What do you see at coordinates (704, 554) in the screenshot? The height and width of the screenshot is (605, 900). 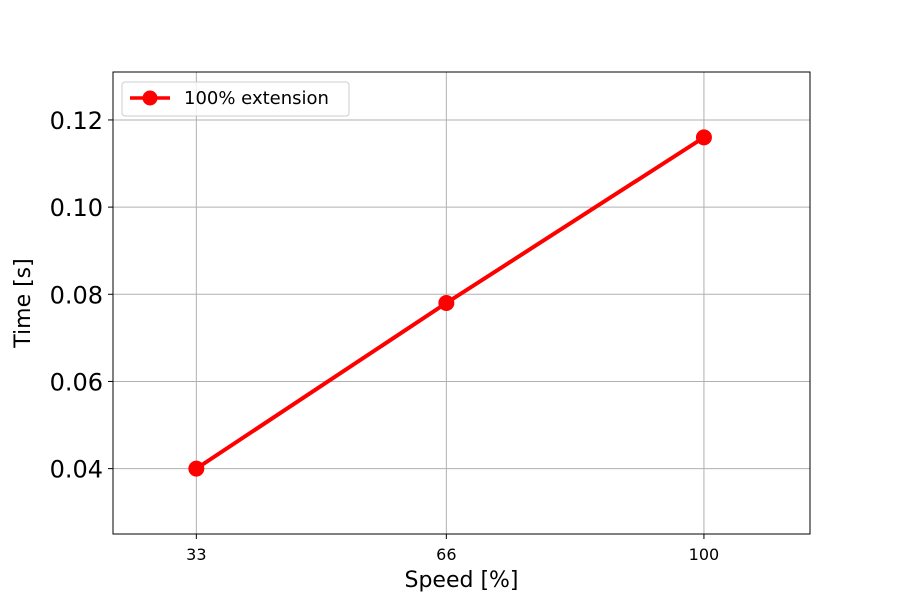 I see `x-tick-label: 100` at bounding box center [704, 554].